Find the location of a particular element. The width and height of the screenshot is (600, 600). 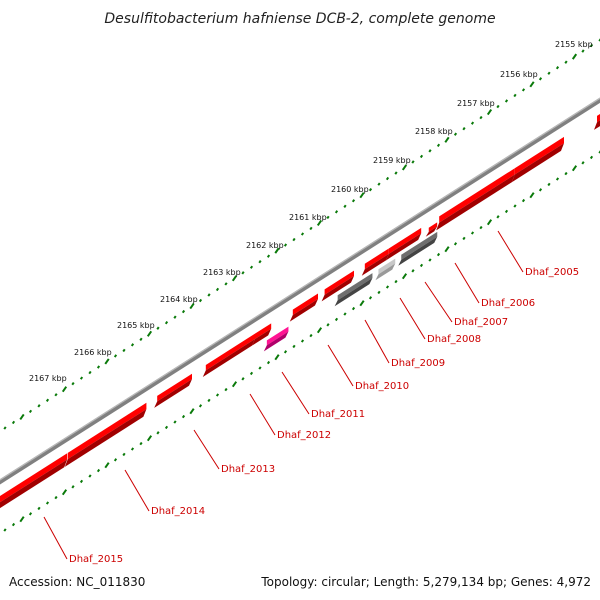

scale-label: 2165 kbp is located at coordinates (136, 325).